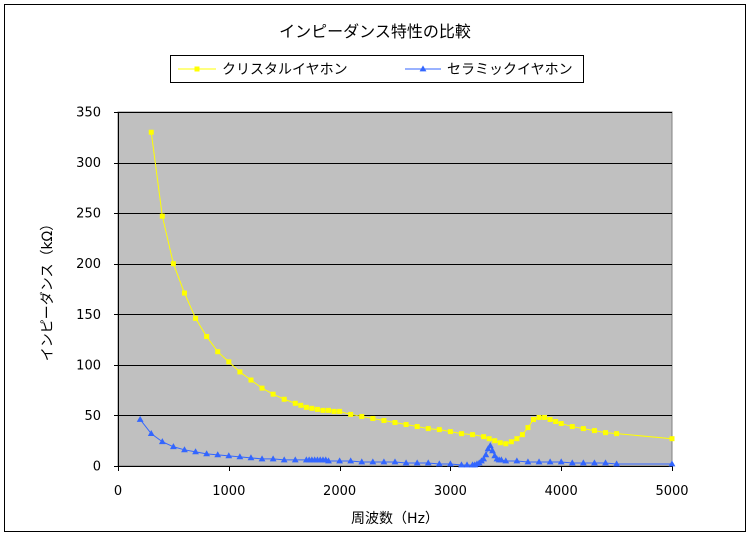  Describe the element at coordinates (88, 163) in the screenshot. I see `y-tick-label: 300` at that location.